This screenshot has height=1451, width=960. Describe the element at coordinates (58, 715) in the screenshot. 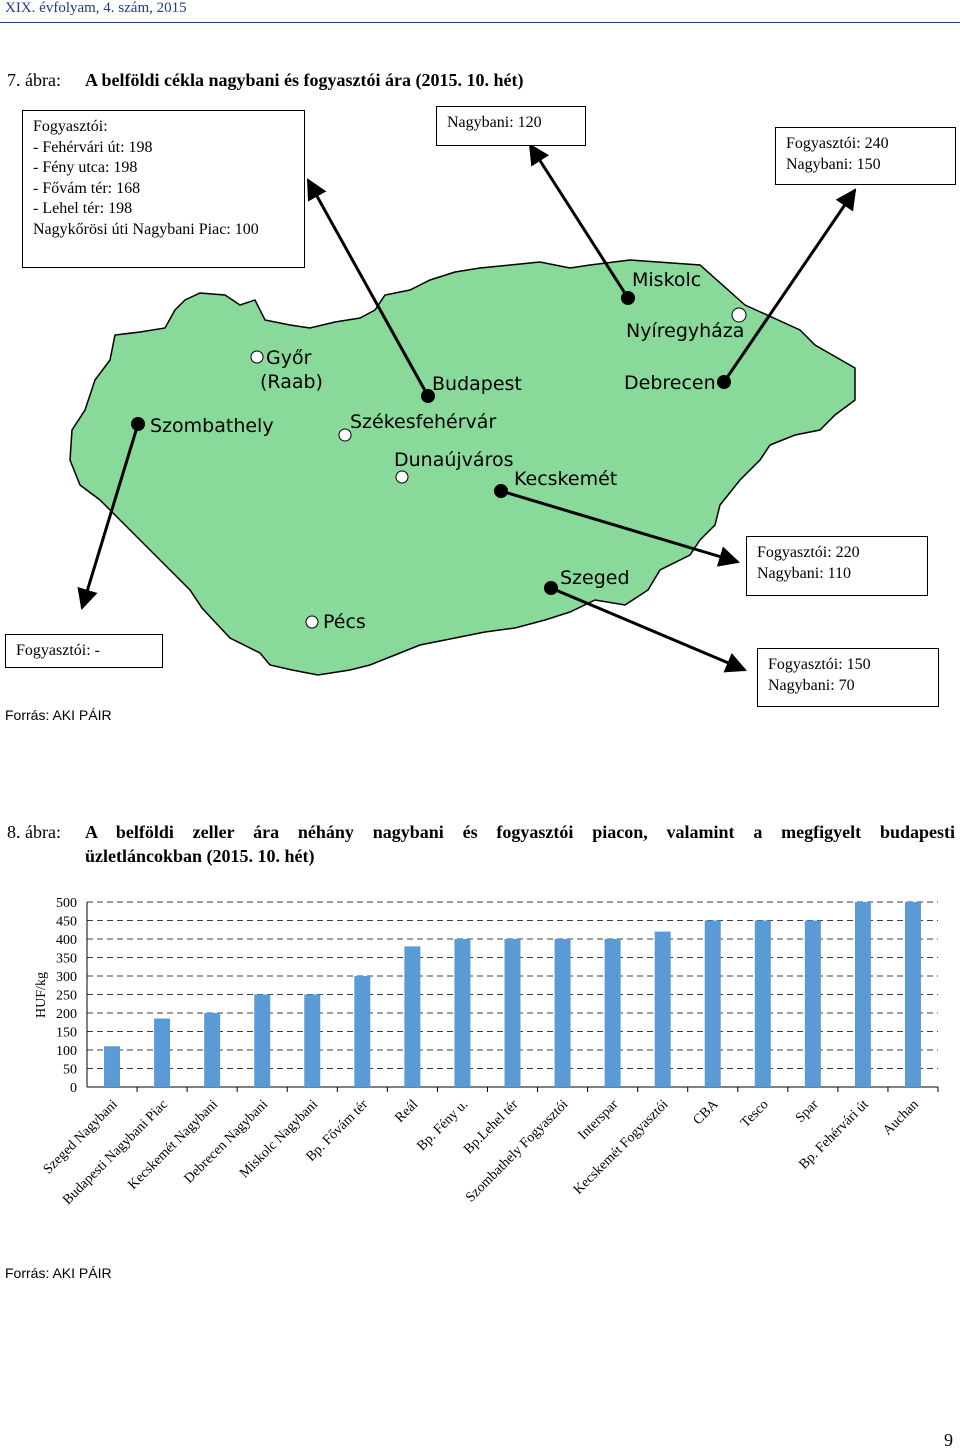

I see `figure7-source: Forrás: AKI PÁIR` at that location.